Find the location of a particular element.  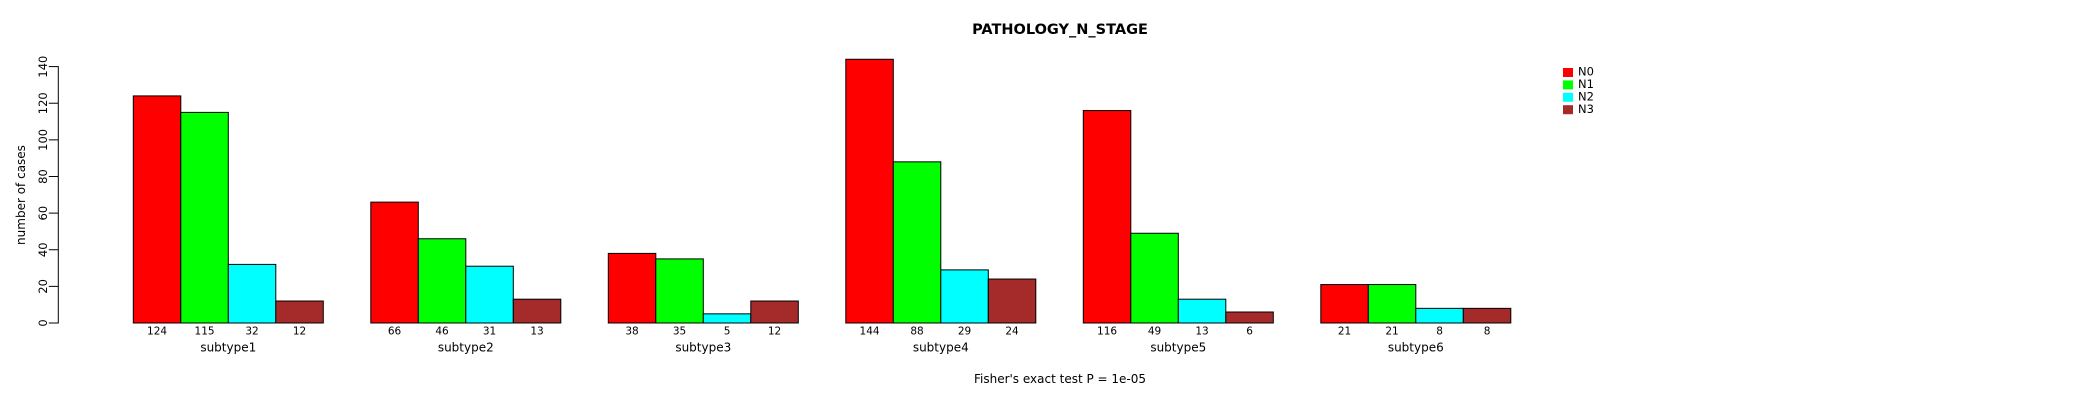

bar-subtype2-N3 is located at coordinates (537, 311).